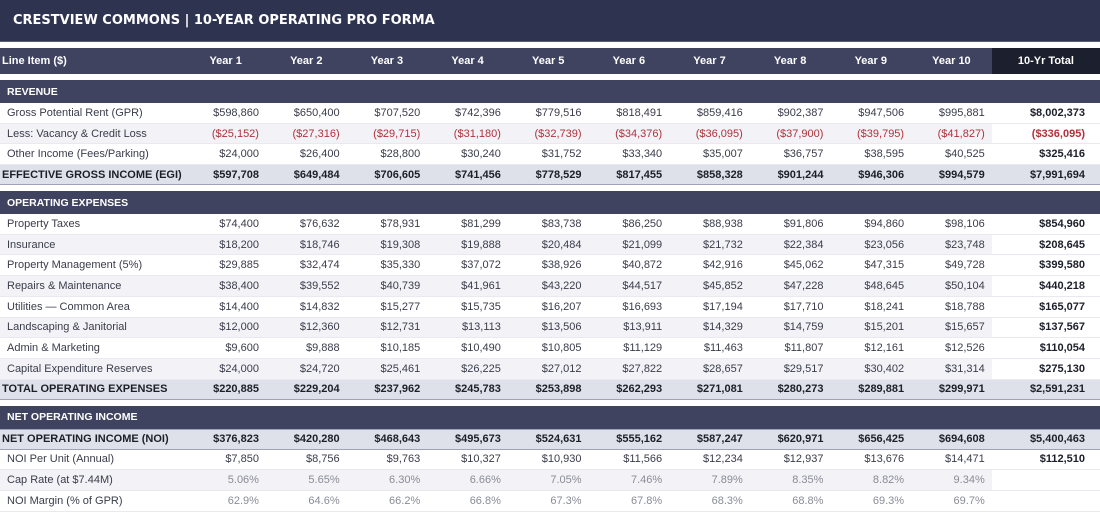 The image size is (1100, 512). I want to click on value-cell: $38,926, so click(548, 265).